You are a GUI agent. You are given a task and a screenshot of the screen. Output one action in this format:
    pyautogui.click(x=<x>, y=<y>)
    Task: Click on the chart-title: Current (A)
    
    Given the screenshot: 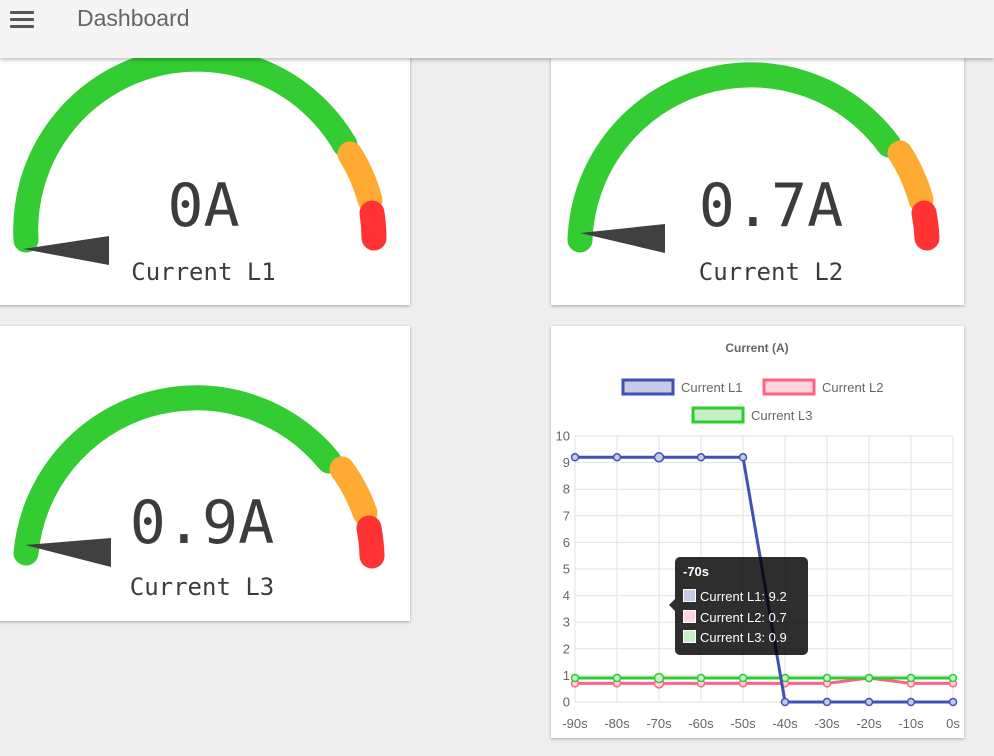 What is the action you would take?
    pyautogui.click(x=756, y=348)
    